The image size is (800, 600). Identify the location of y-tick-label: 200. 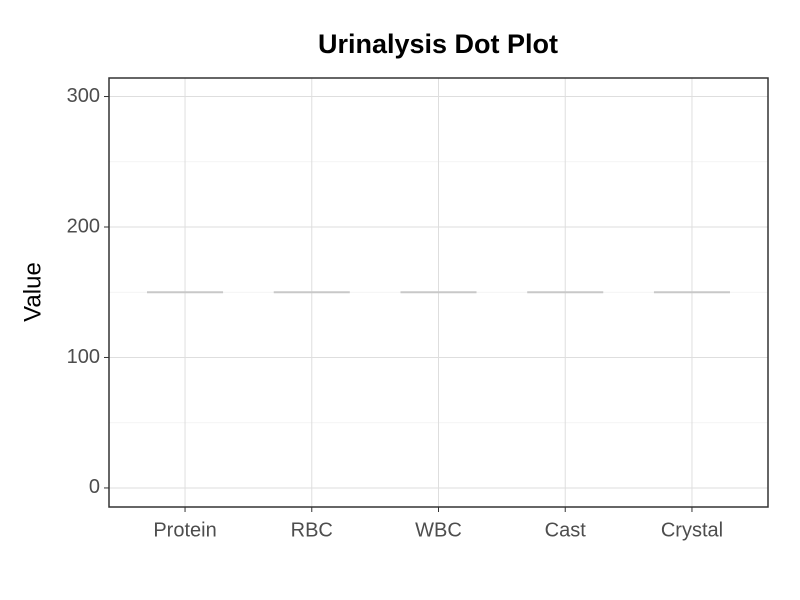
(83, 226).